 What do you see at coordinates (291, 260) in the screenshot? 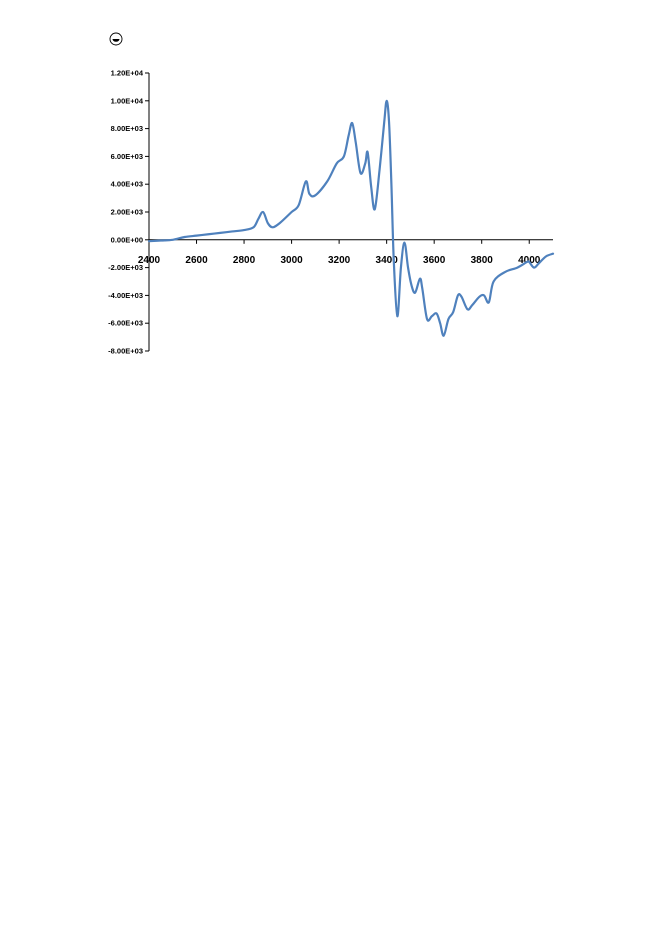
I see `x-tick-label: 3000` at bounding box center [291, 260].